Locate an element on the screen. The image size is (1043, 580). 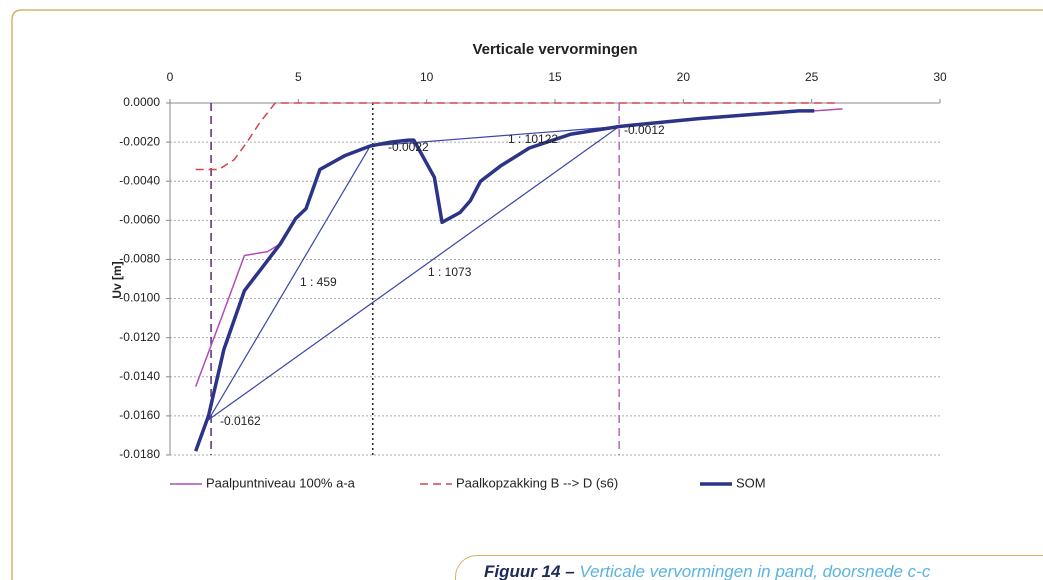
y-tick-label: 0.0000 is located at coordinates (141, 102).